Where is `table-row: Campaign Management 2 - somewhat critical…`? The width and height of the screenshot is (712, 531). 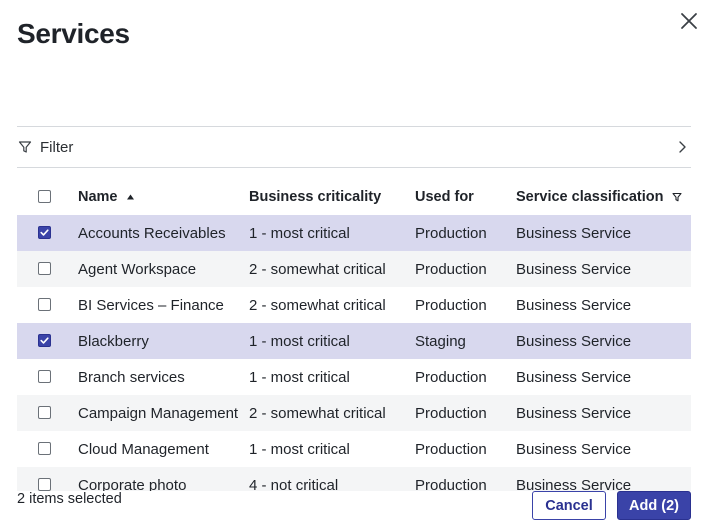
table-row: Campaign Management 2 - somewhat critical… is located at coordinates (354, 413).